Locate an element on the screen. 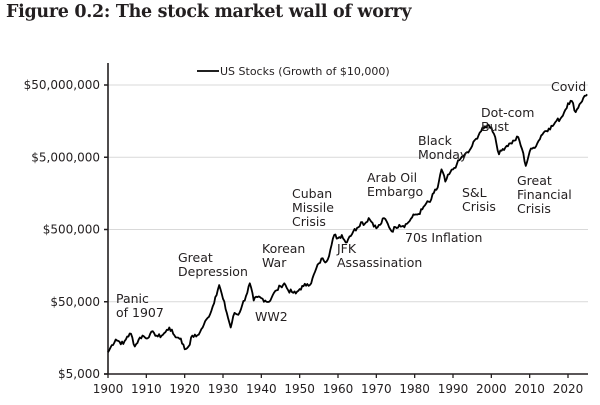 This screenshot has height=405, width=600. annotation-label: Black Monday is located at coordinates (443, 147).